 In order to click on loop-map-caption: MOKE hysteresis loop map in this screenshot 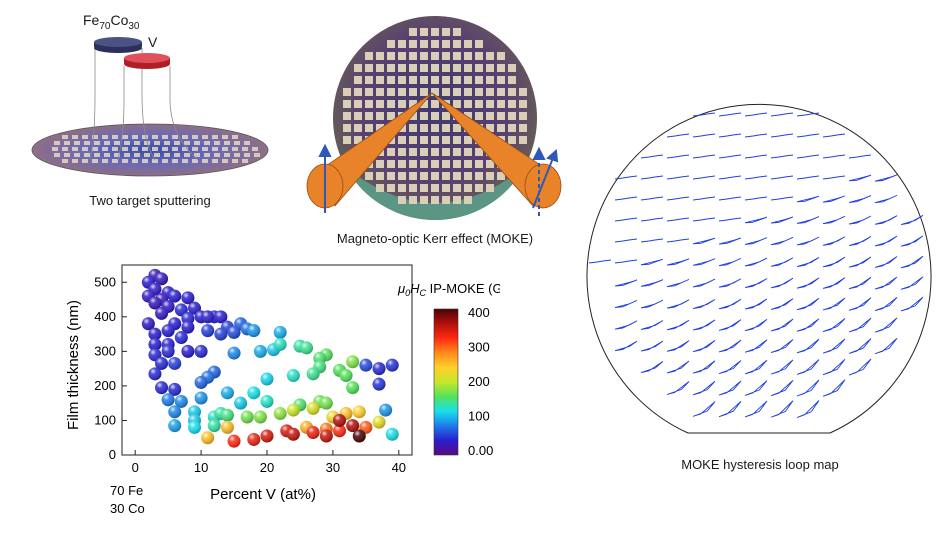, I will do `click(760, 464)`.